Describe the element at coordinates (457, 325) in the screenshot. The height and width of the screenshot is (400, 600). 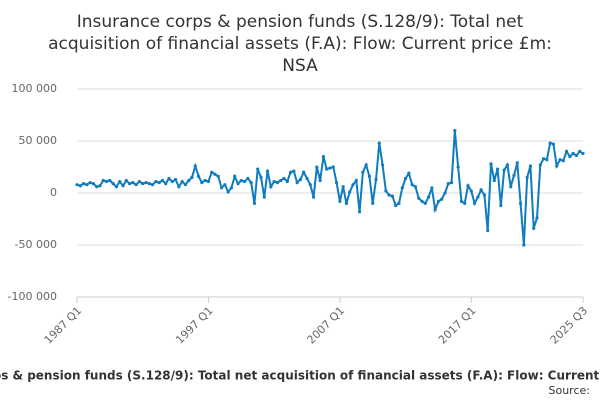
I see `x-tick-label: 2017 Q1` at that location.